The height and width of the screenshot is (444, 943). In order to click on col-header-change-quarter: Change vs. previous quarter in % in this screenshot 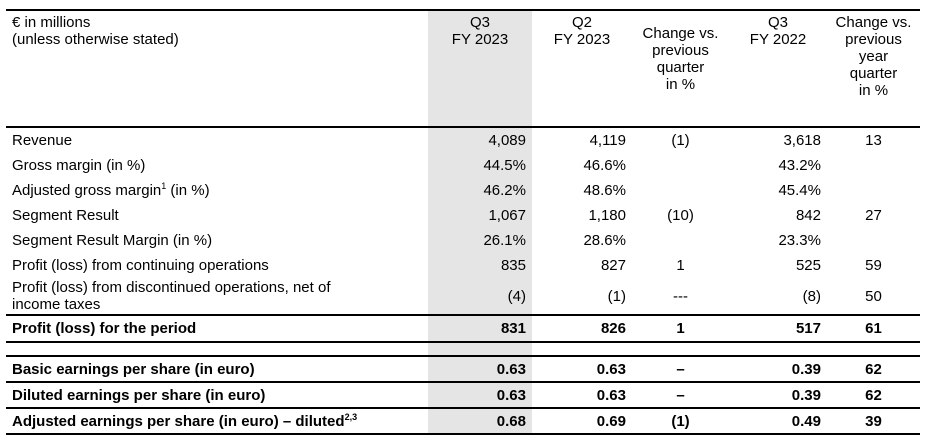, I will do `click(680, 68)`.